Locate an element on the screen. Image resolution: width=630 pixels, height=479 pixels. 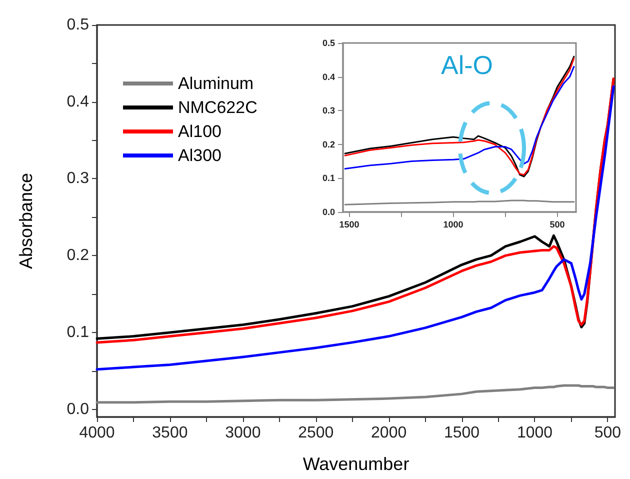
line-series is located at coordinates (355, 394).